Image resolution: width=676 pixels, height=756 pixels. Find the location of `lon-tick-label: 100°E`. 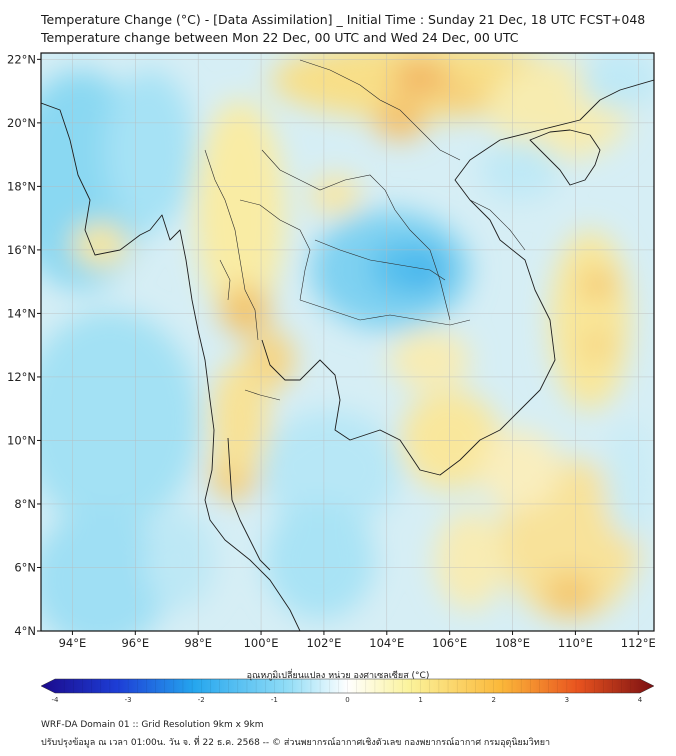

lon-tick-label: 100°E is located at coordinates (261, 643).